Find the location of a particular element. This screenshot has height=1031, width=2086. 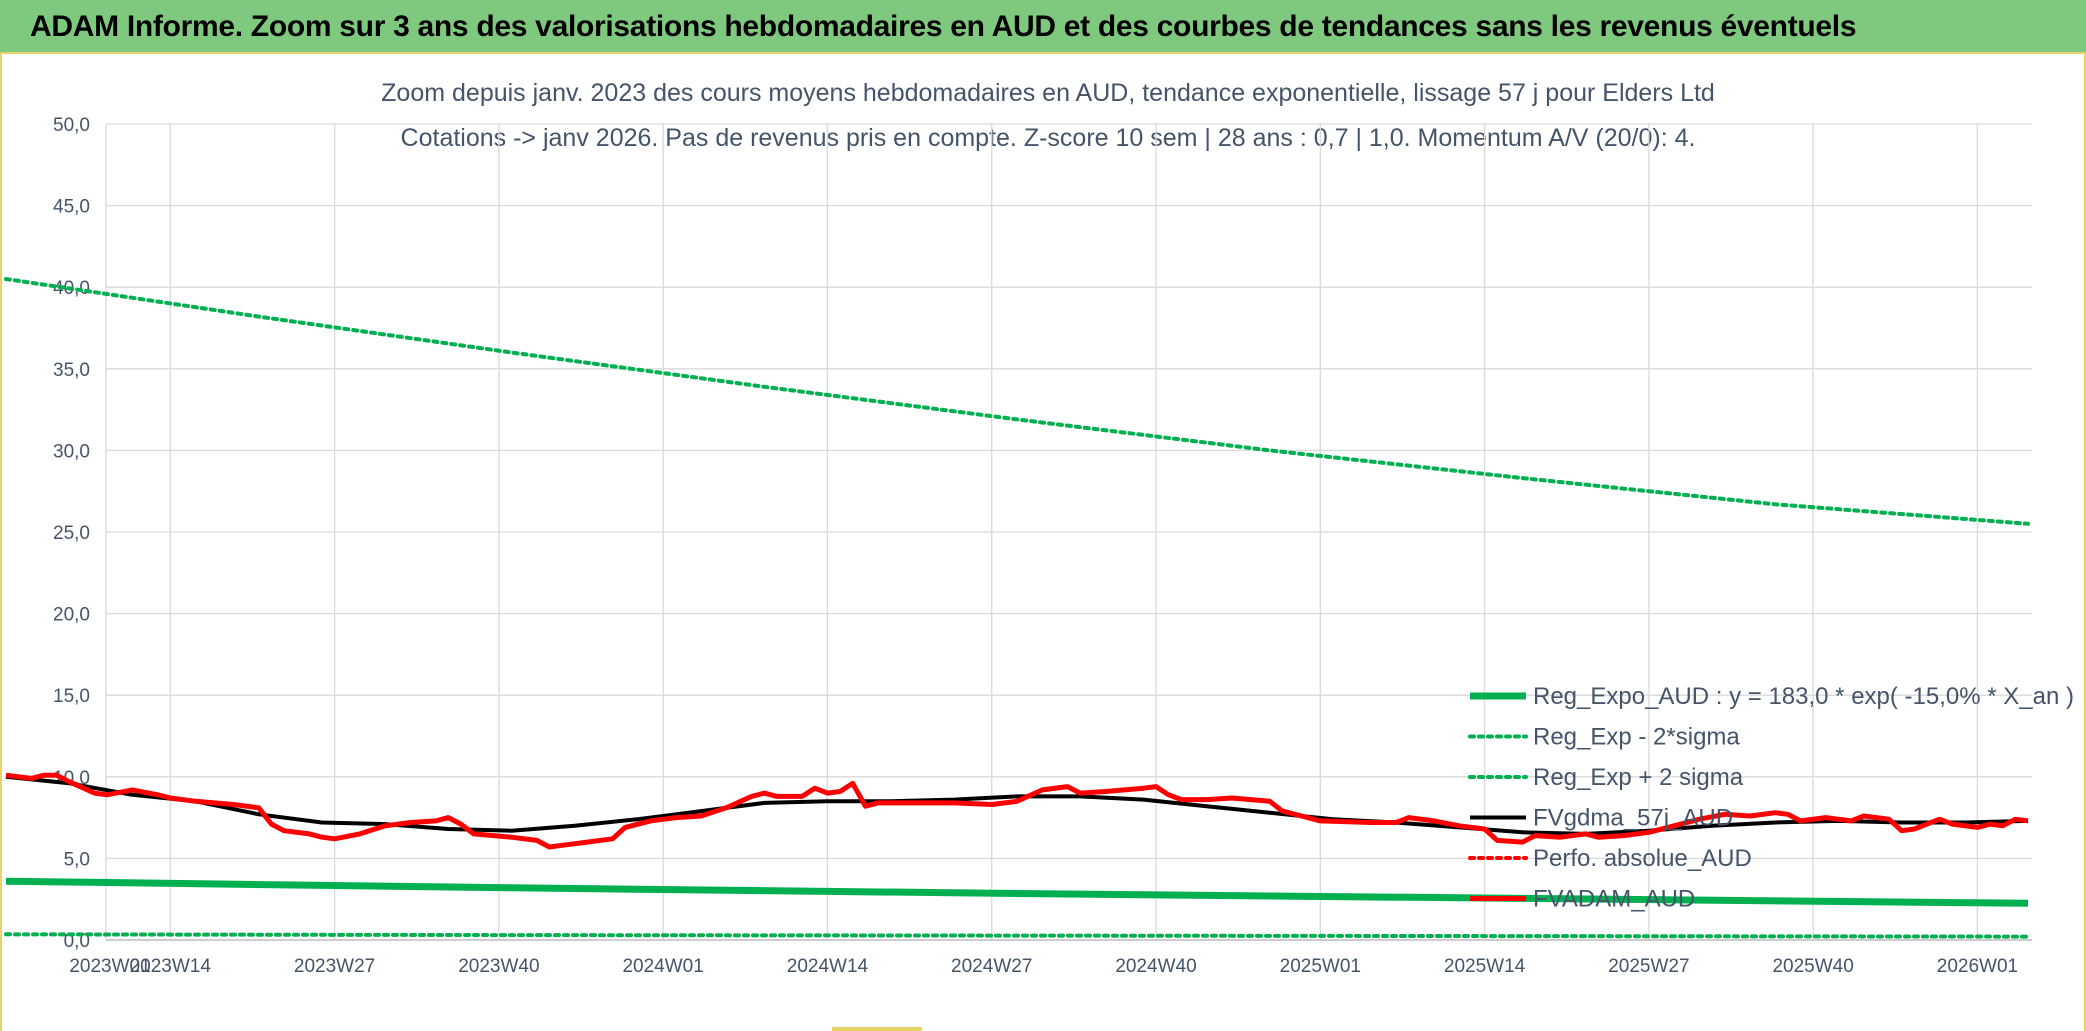

legend-label-5: FVADAM_AUD is located at coordinates (1614, 899).